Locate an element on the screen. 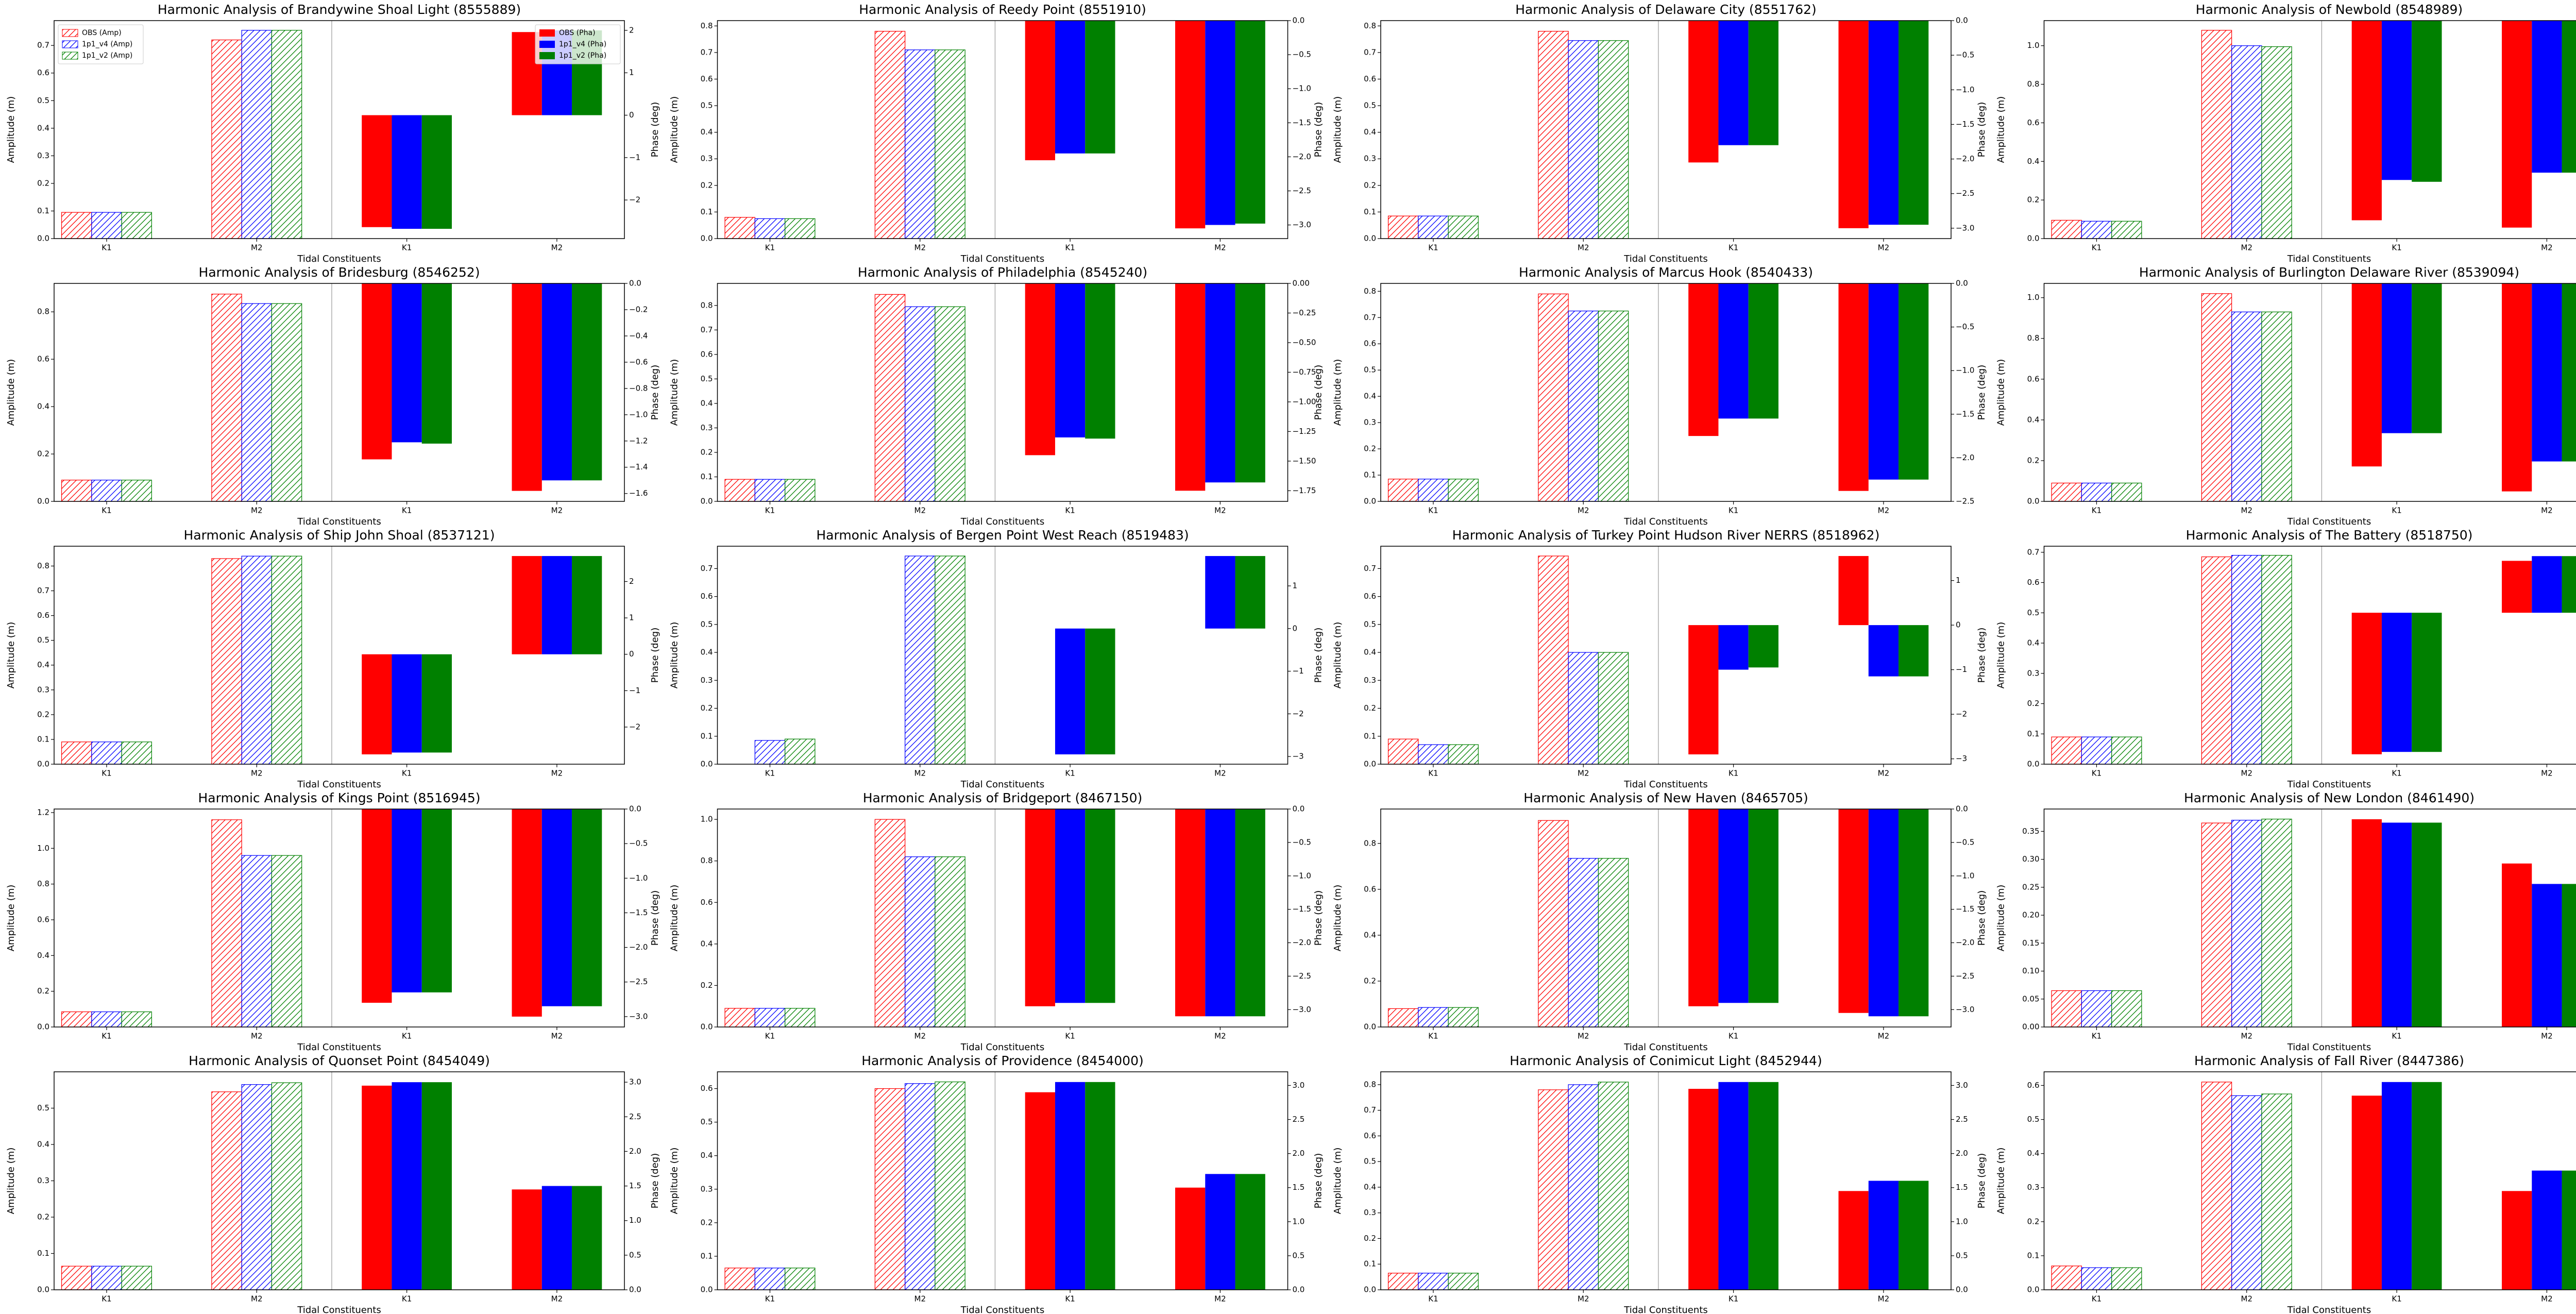 The width and height of the screenshot is (2576, 1314). y2-tick-label: −1.00 is located at coordinates (1304, 401).